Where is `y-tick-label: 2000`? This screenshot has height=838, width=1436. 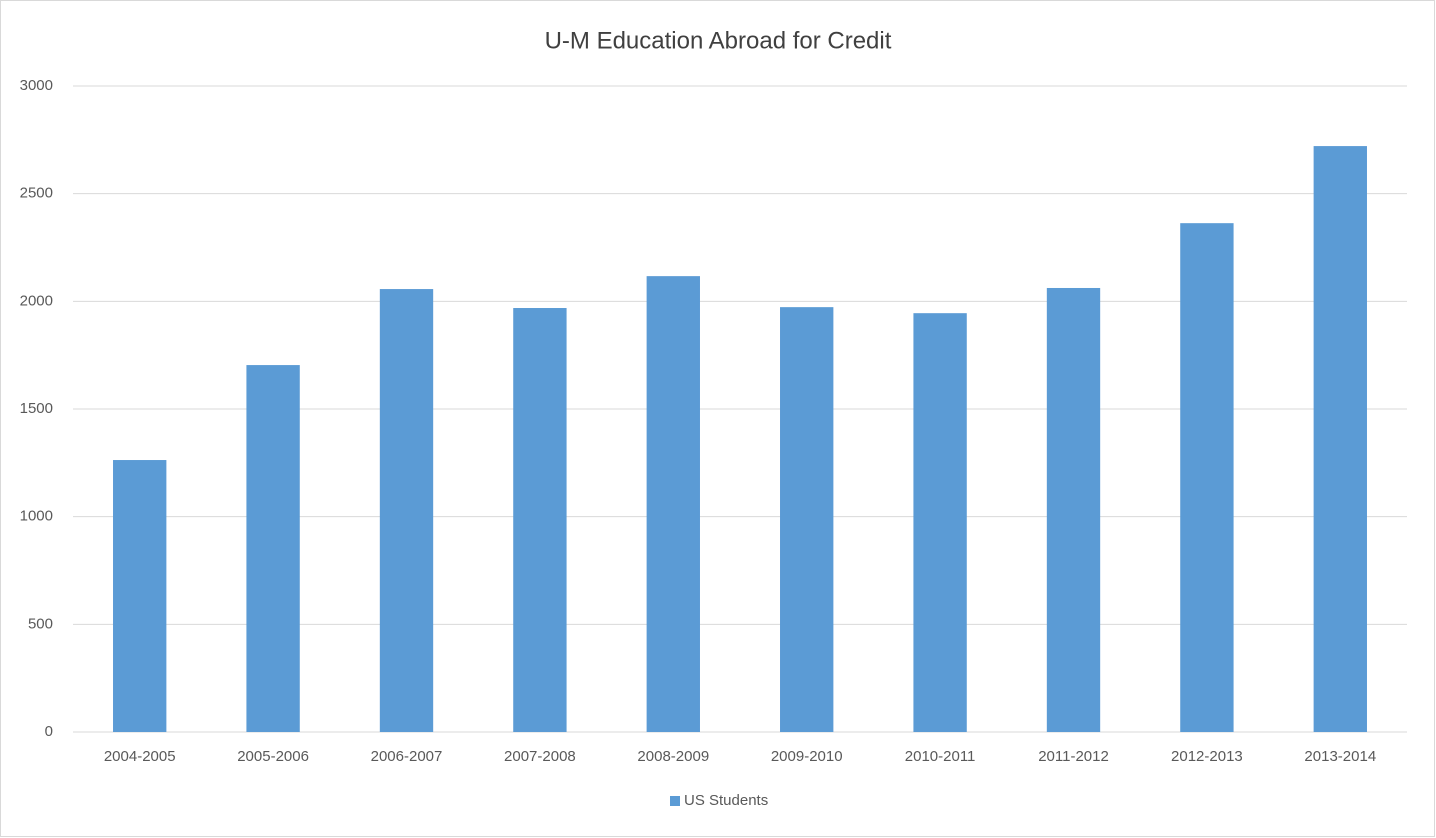 y-tick-label: 2000 is located at coordinates (36, 300).